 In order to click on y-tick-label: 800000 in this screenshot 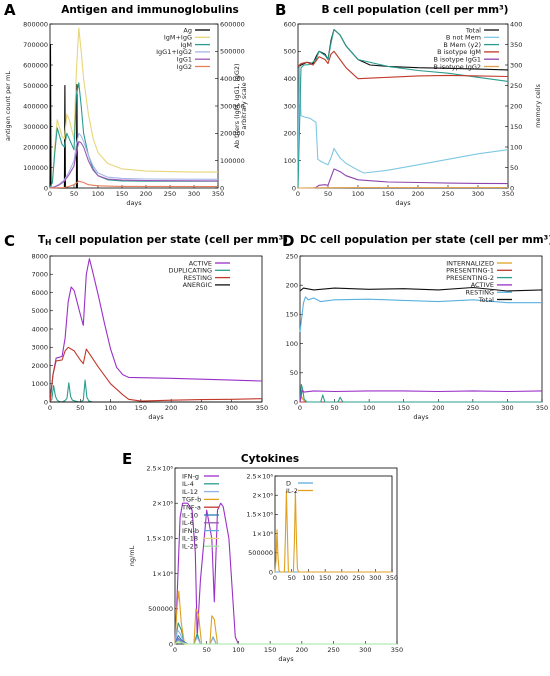, I will do `click(35, 24)`.